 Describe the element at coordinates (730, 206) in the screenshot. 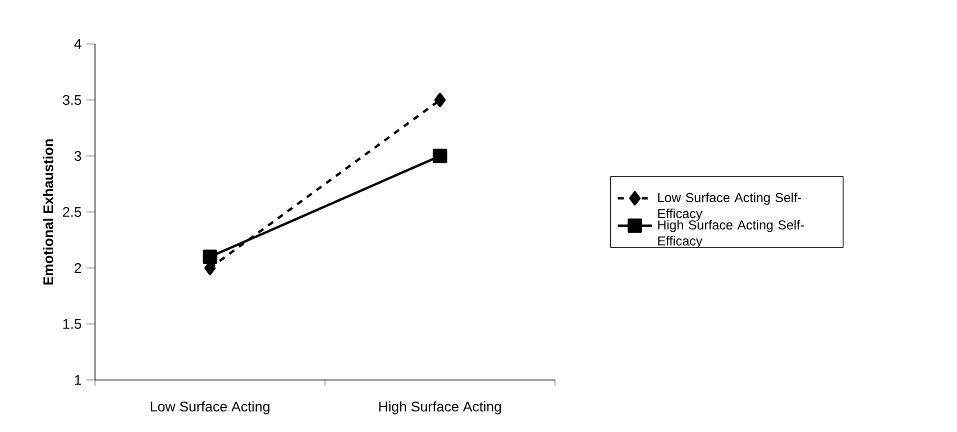

I see `legend-label: Low Surface Acting Self-Efficacy` at that location.